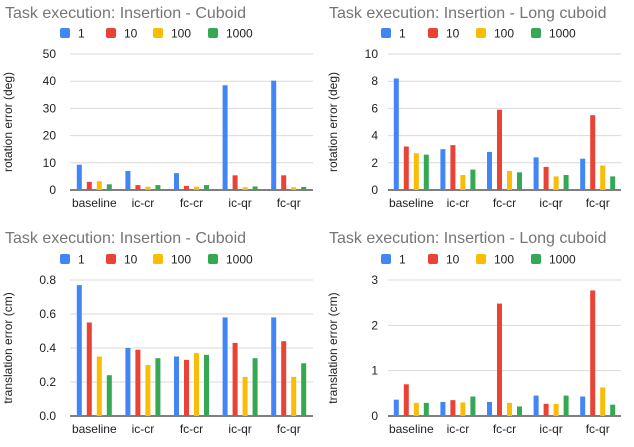 The image size is (634, 447). I want to click on legend-swatch, so click(111, 33).